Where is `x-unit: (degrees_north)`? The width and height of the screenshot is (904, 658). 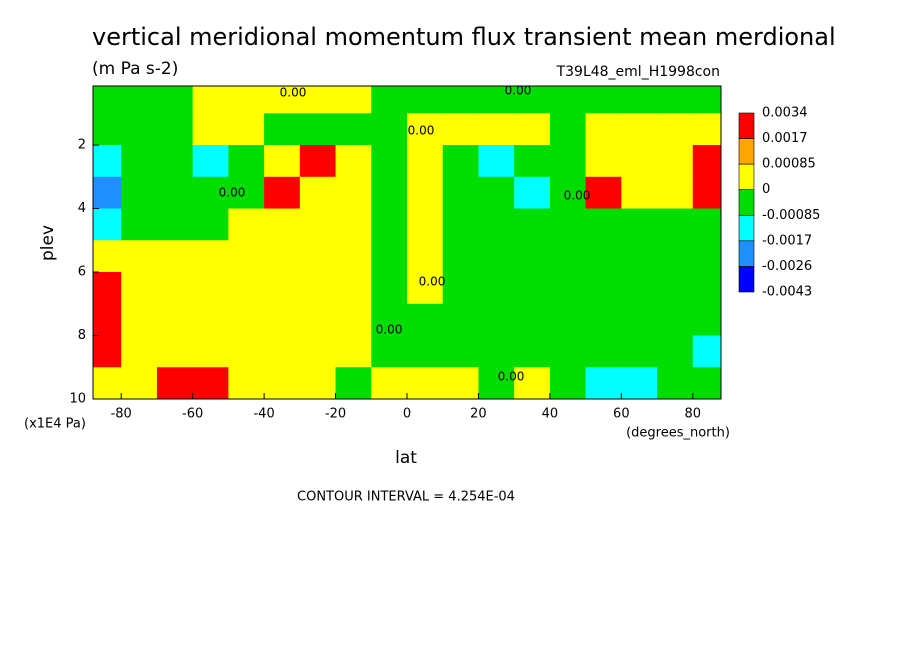
x-unit: (degrees_north) is located at coordinates (678, 433).